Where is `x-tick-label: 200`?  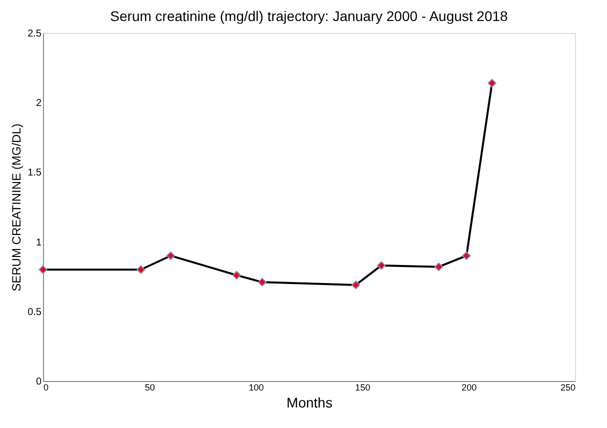
x-tick-label: 200 is located at coordinates (469, 387).